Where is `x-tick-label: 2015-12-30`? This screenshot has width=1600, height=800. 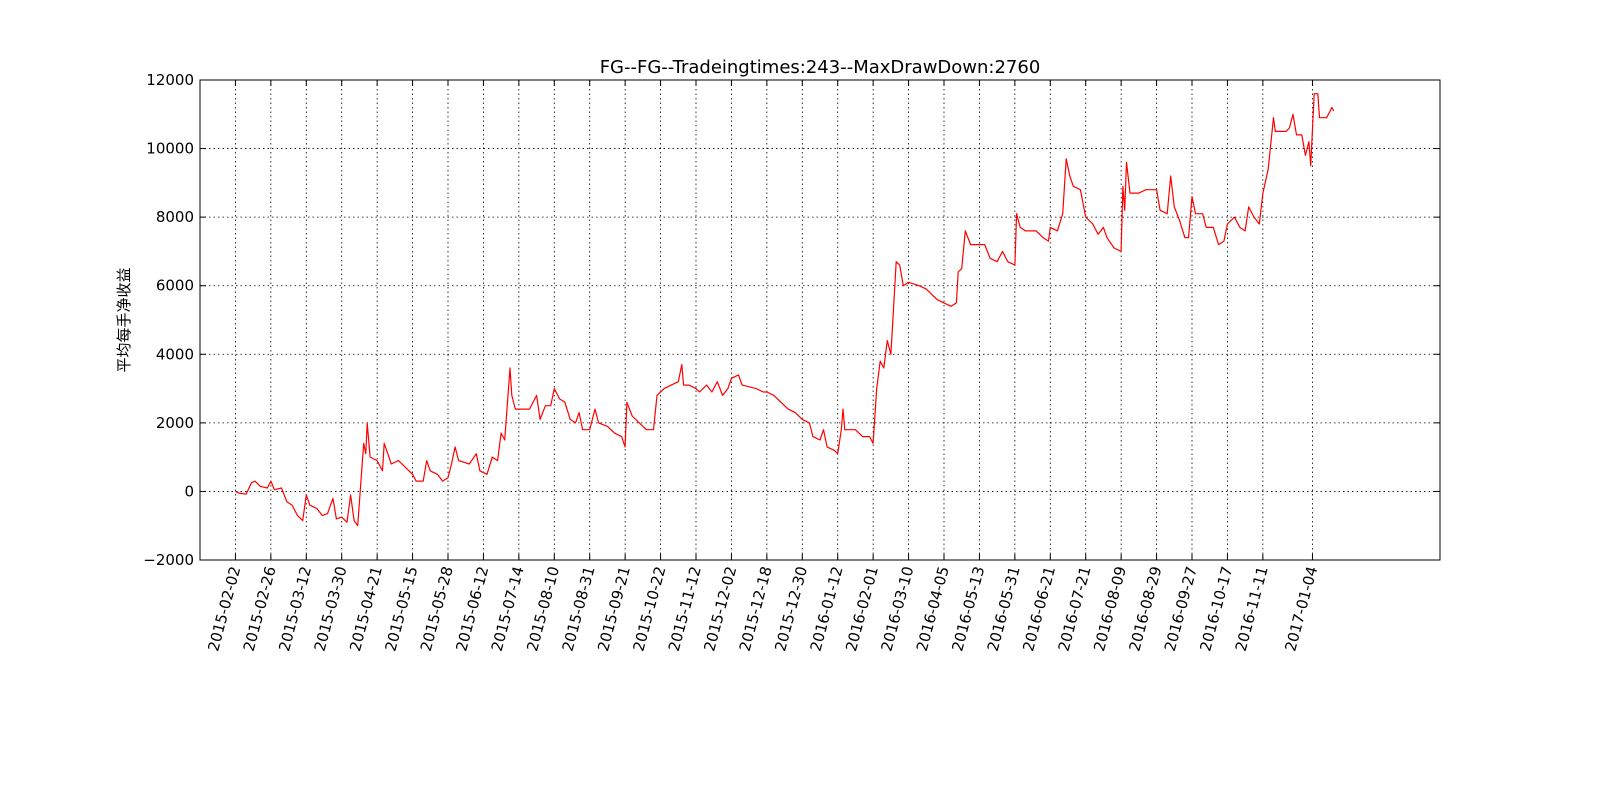
x-tick-label: 2015-12-30 is located at coordinates (791, 608).